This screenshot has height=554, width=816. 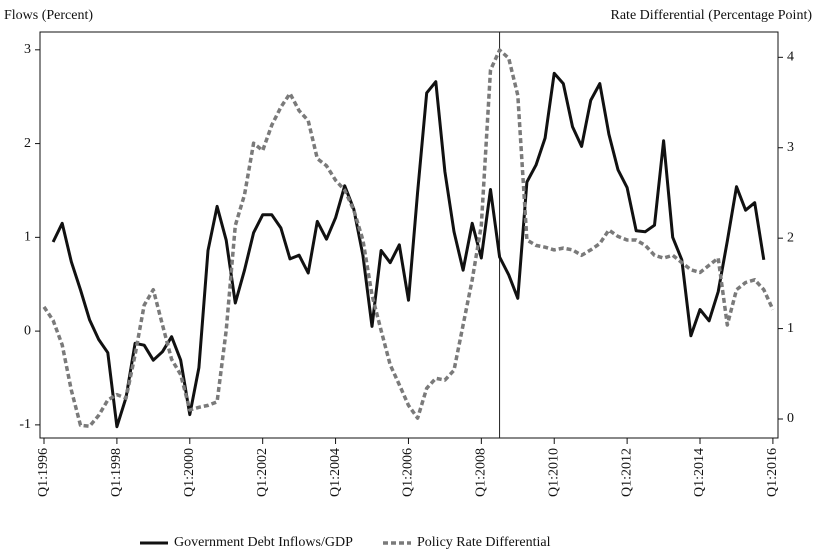 I want to click on x-tick-label: Q1:2004, so click(x=335, y=472).